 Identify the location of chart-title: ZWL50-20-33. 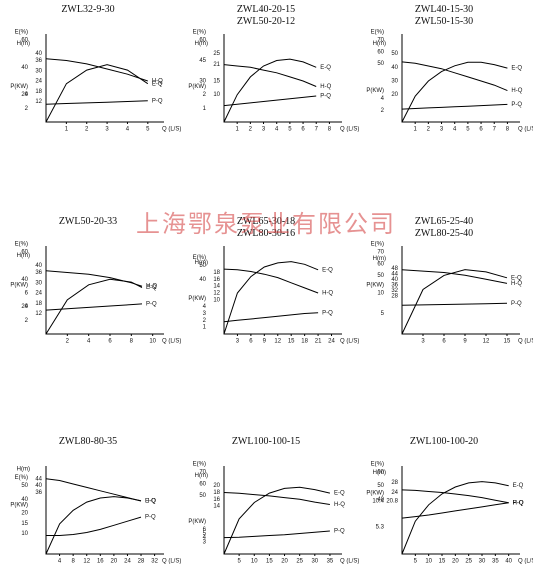
(88, 221).